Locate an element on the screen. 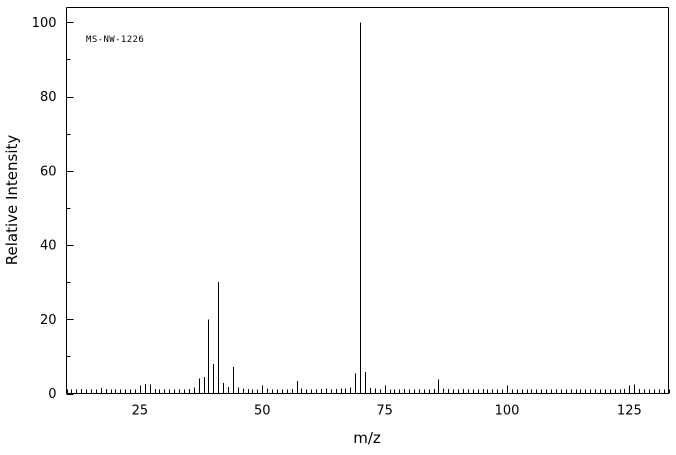 This screenshot has width=676, height=455. y-tick-label: 100 is located at coordinates (44, 23).